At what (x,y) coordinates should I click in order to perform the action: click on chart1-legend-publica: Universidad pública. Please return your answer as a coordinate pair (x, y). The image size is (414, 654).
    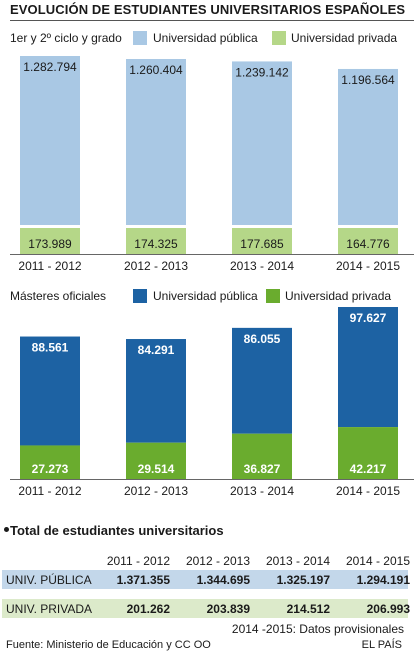
    Looking at the image, I should click on (205, 38).